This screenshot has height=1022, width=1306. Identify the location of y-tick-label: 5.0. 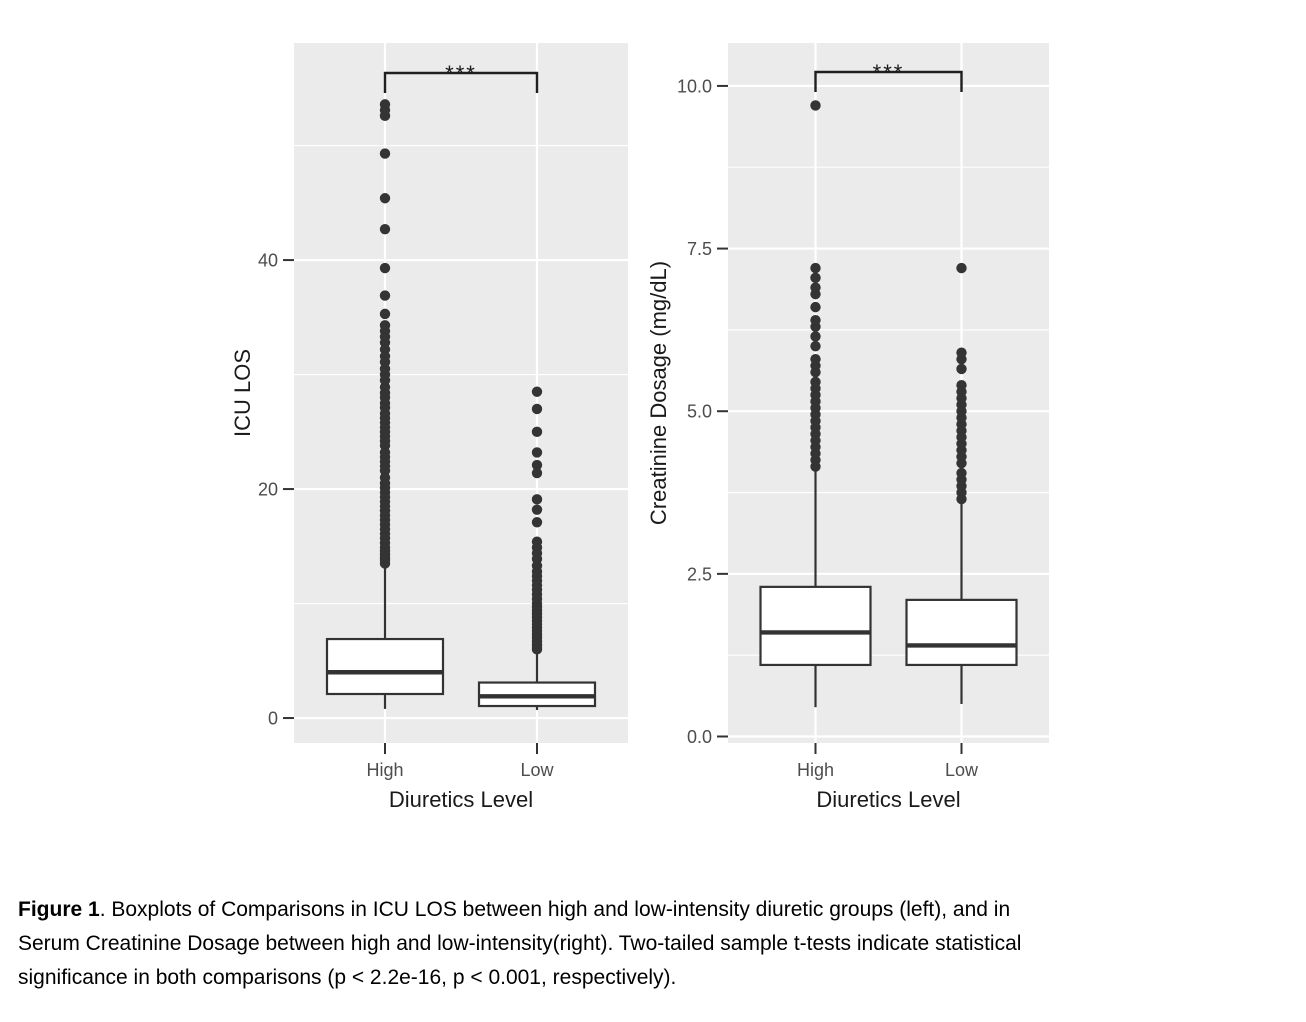
(699, 412).